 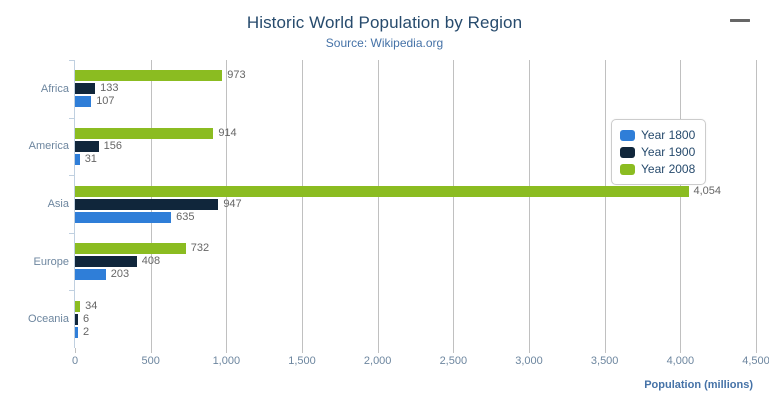 I want to click on bar-value-label: 914, so click(x=227, y=132).